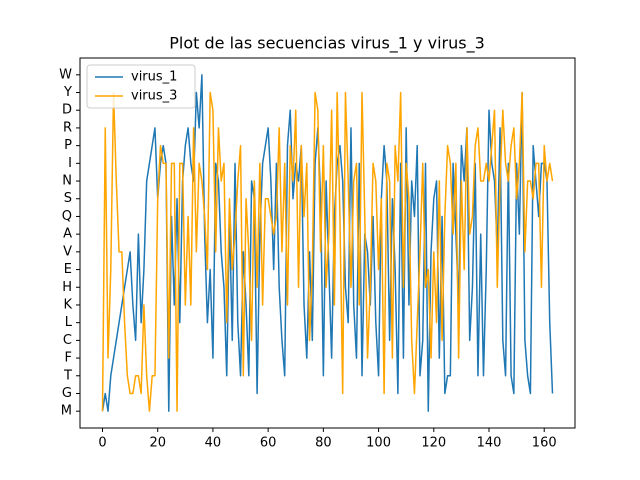 The height and width of the screenshot is (480, 640). What do you see at coordinates (268, 443) in the screenshot?
I see `x-tick-label: 60` at bounding box center [268, 443].